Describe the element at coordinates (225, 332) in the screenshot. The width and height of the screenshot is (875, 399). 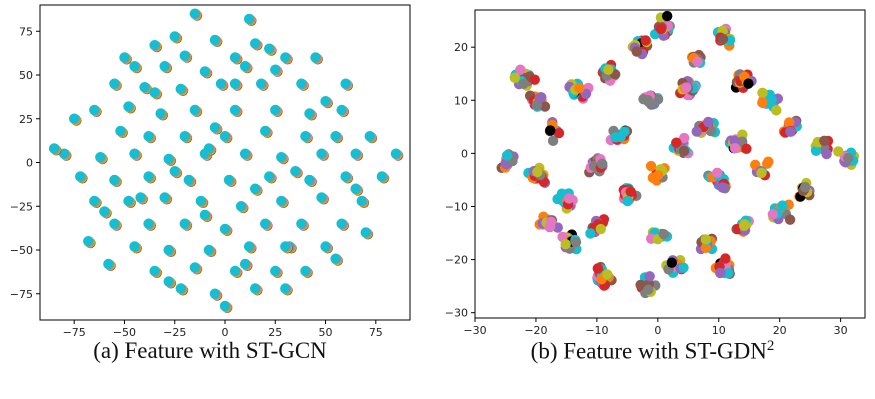
I see `x-tick-label-a: 0` at that location.